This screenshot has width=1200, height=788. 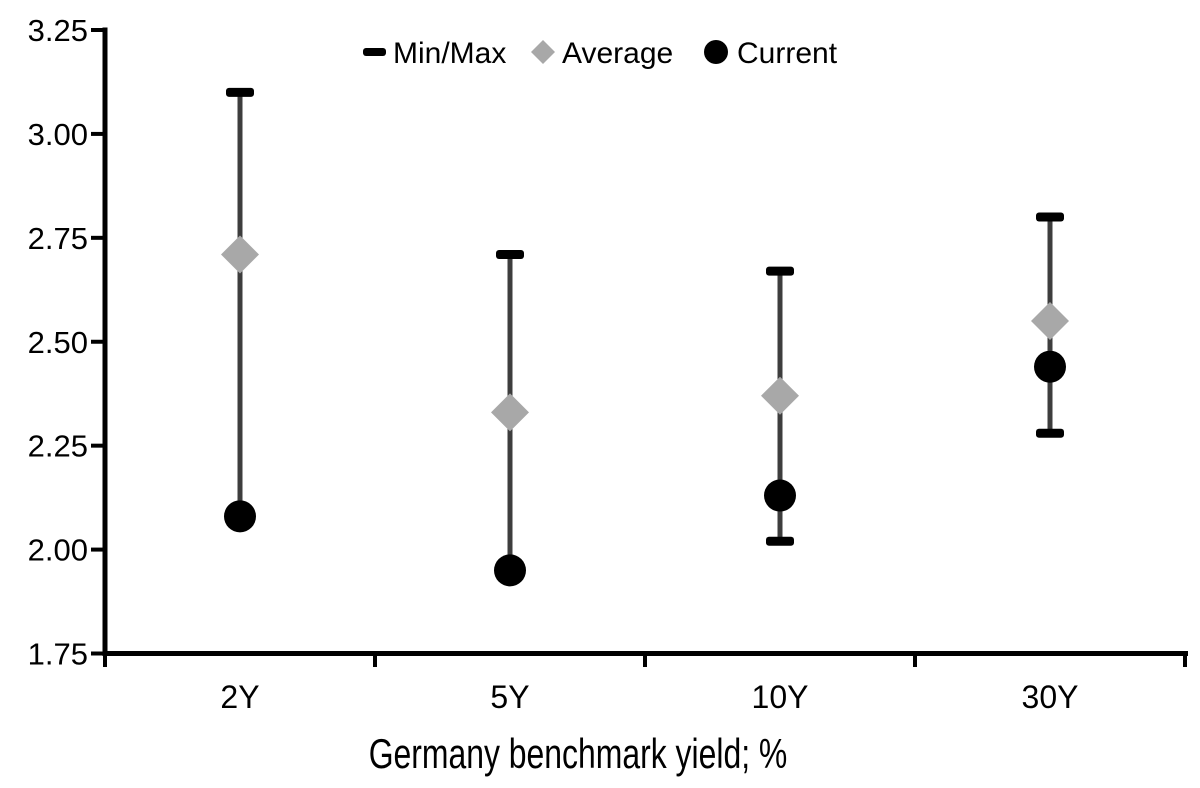 What do you see at coordinates (1050, 320) in the screenshot?
I see `average-marker-30y` at bounding box center [1050, 320].